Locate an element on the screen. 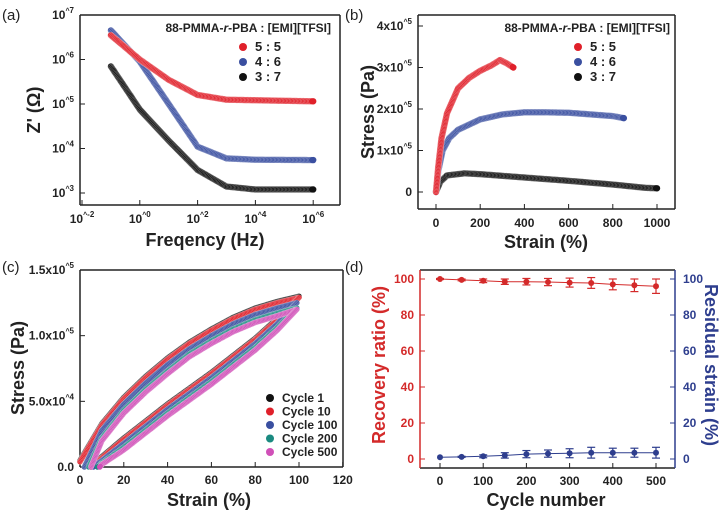 Image resolution: width=720 pixels, height=510 pixels. x-tick-label: 1000 is located at coordinates (657, 223).